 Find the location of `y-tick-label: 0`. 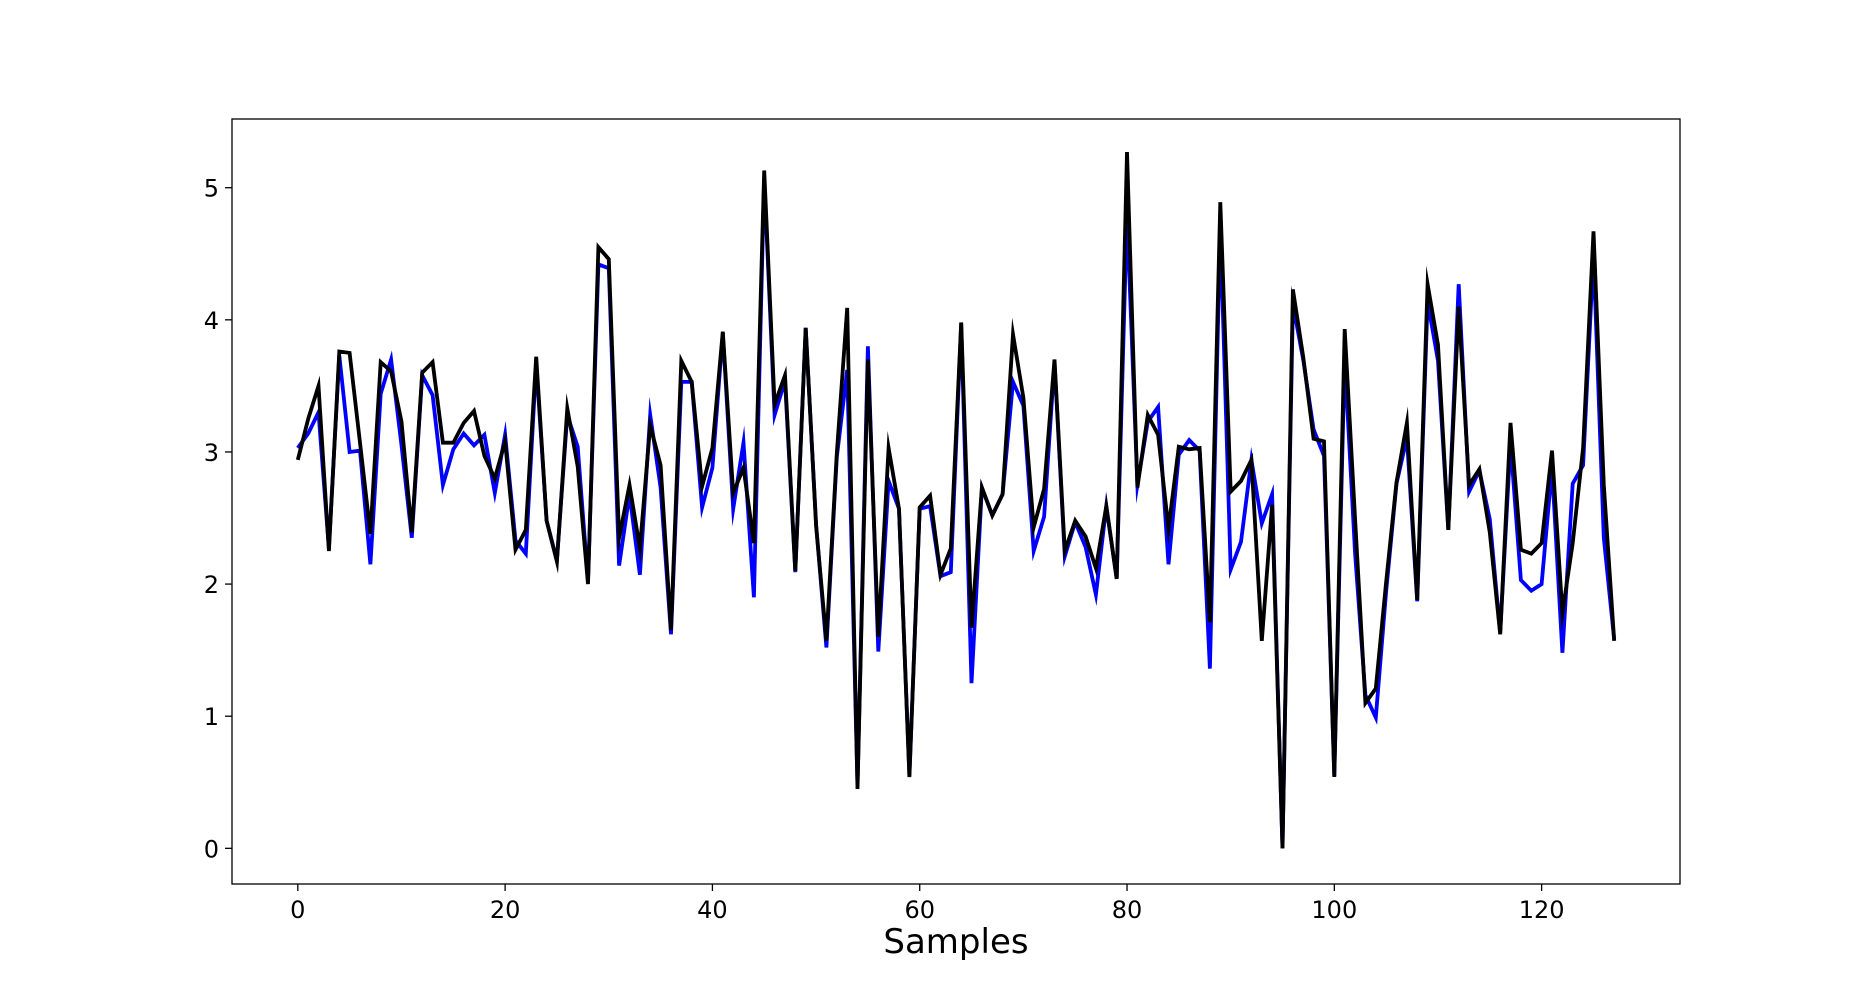

y-tick-label: 0 is located at coordinates (211, 849).